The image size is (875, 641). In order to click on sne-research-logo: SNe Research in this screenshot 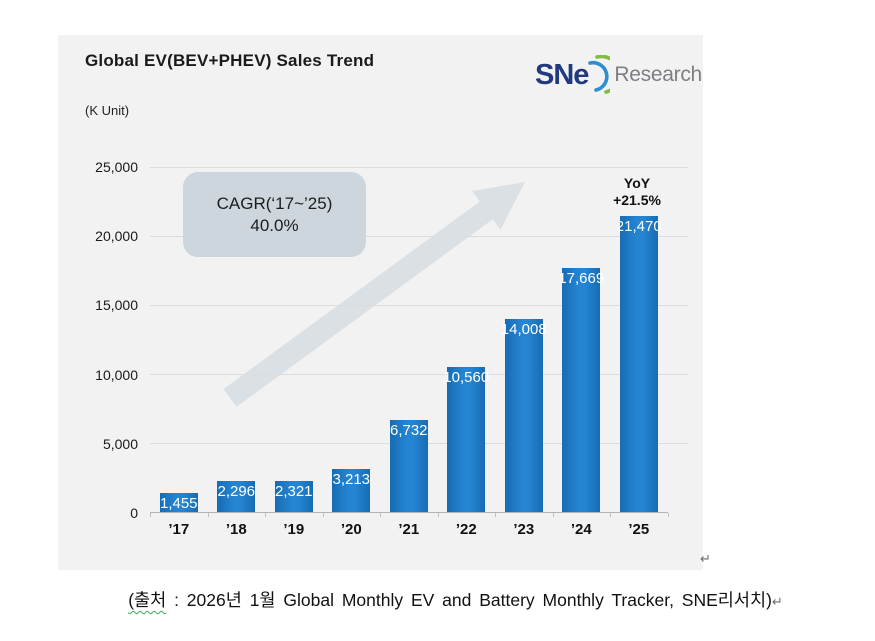, I will do `click(618, 75)`.